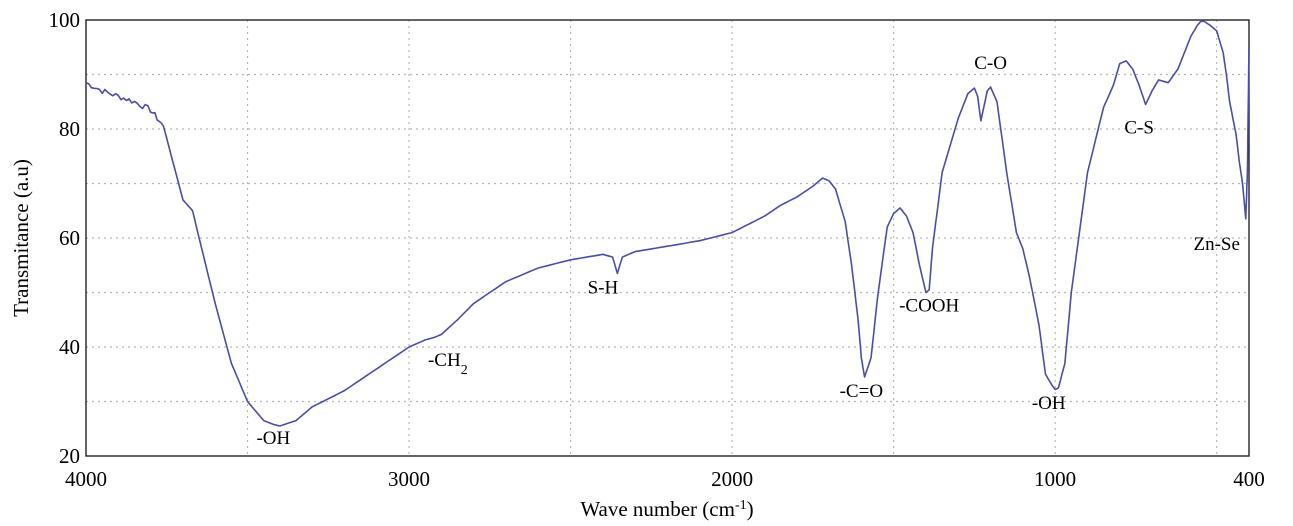  I want to click on peak-annotation: C-O, so click(990, 63).